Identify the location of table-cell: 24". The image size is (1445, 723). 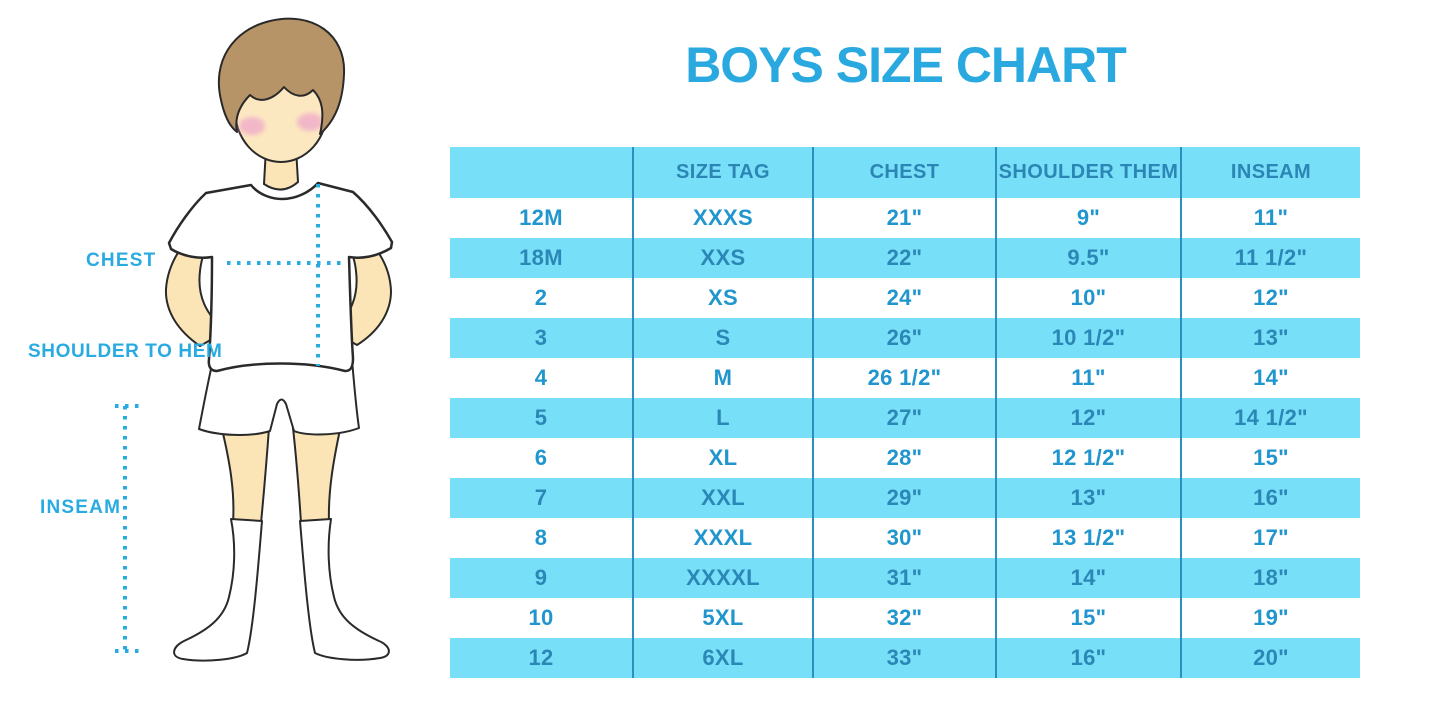
(903, 298).